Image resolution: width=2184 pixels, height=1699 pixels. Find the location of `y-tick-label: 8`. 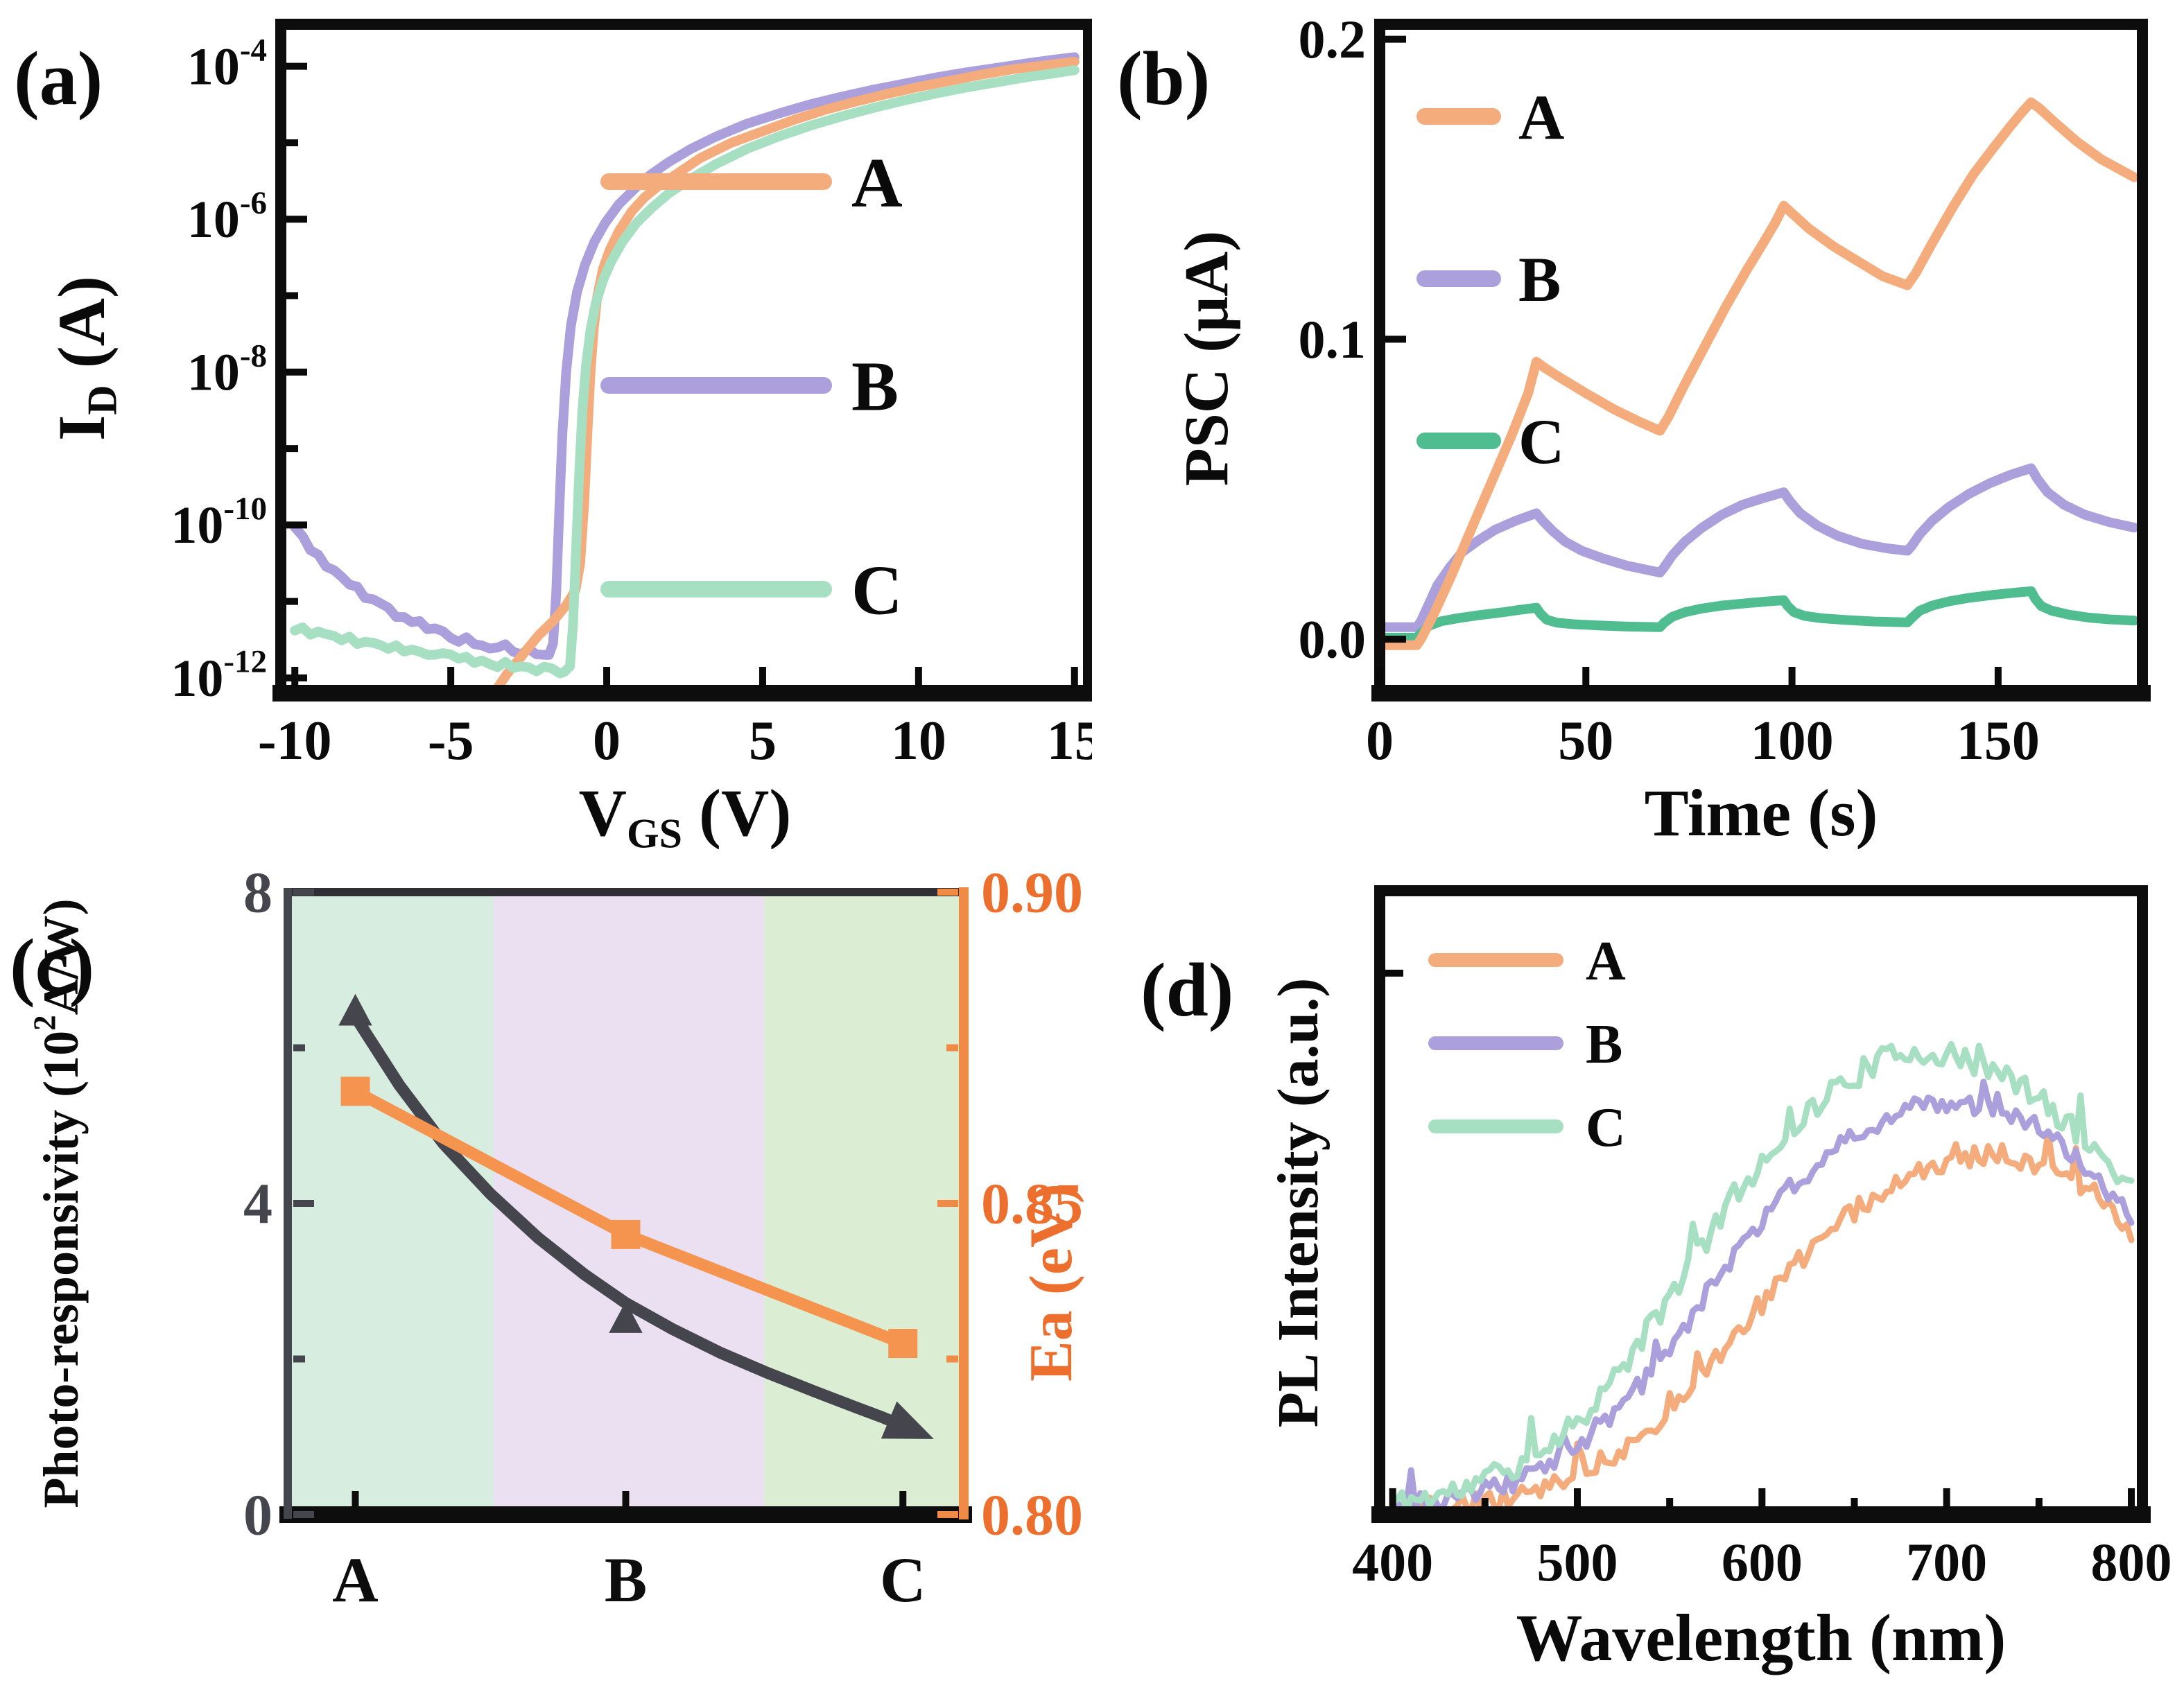

y-tick-label: 8 is located at coordinates (257, 893).